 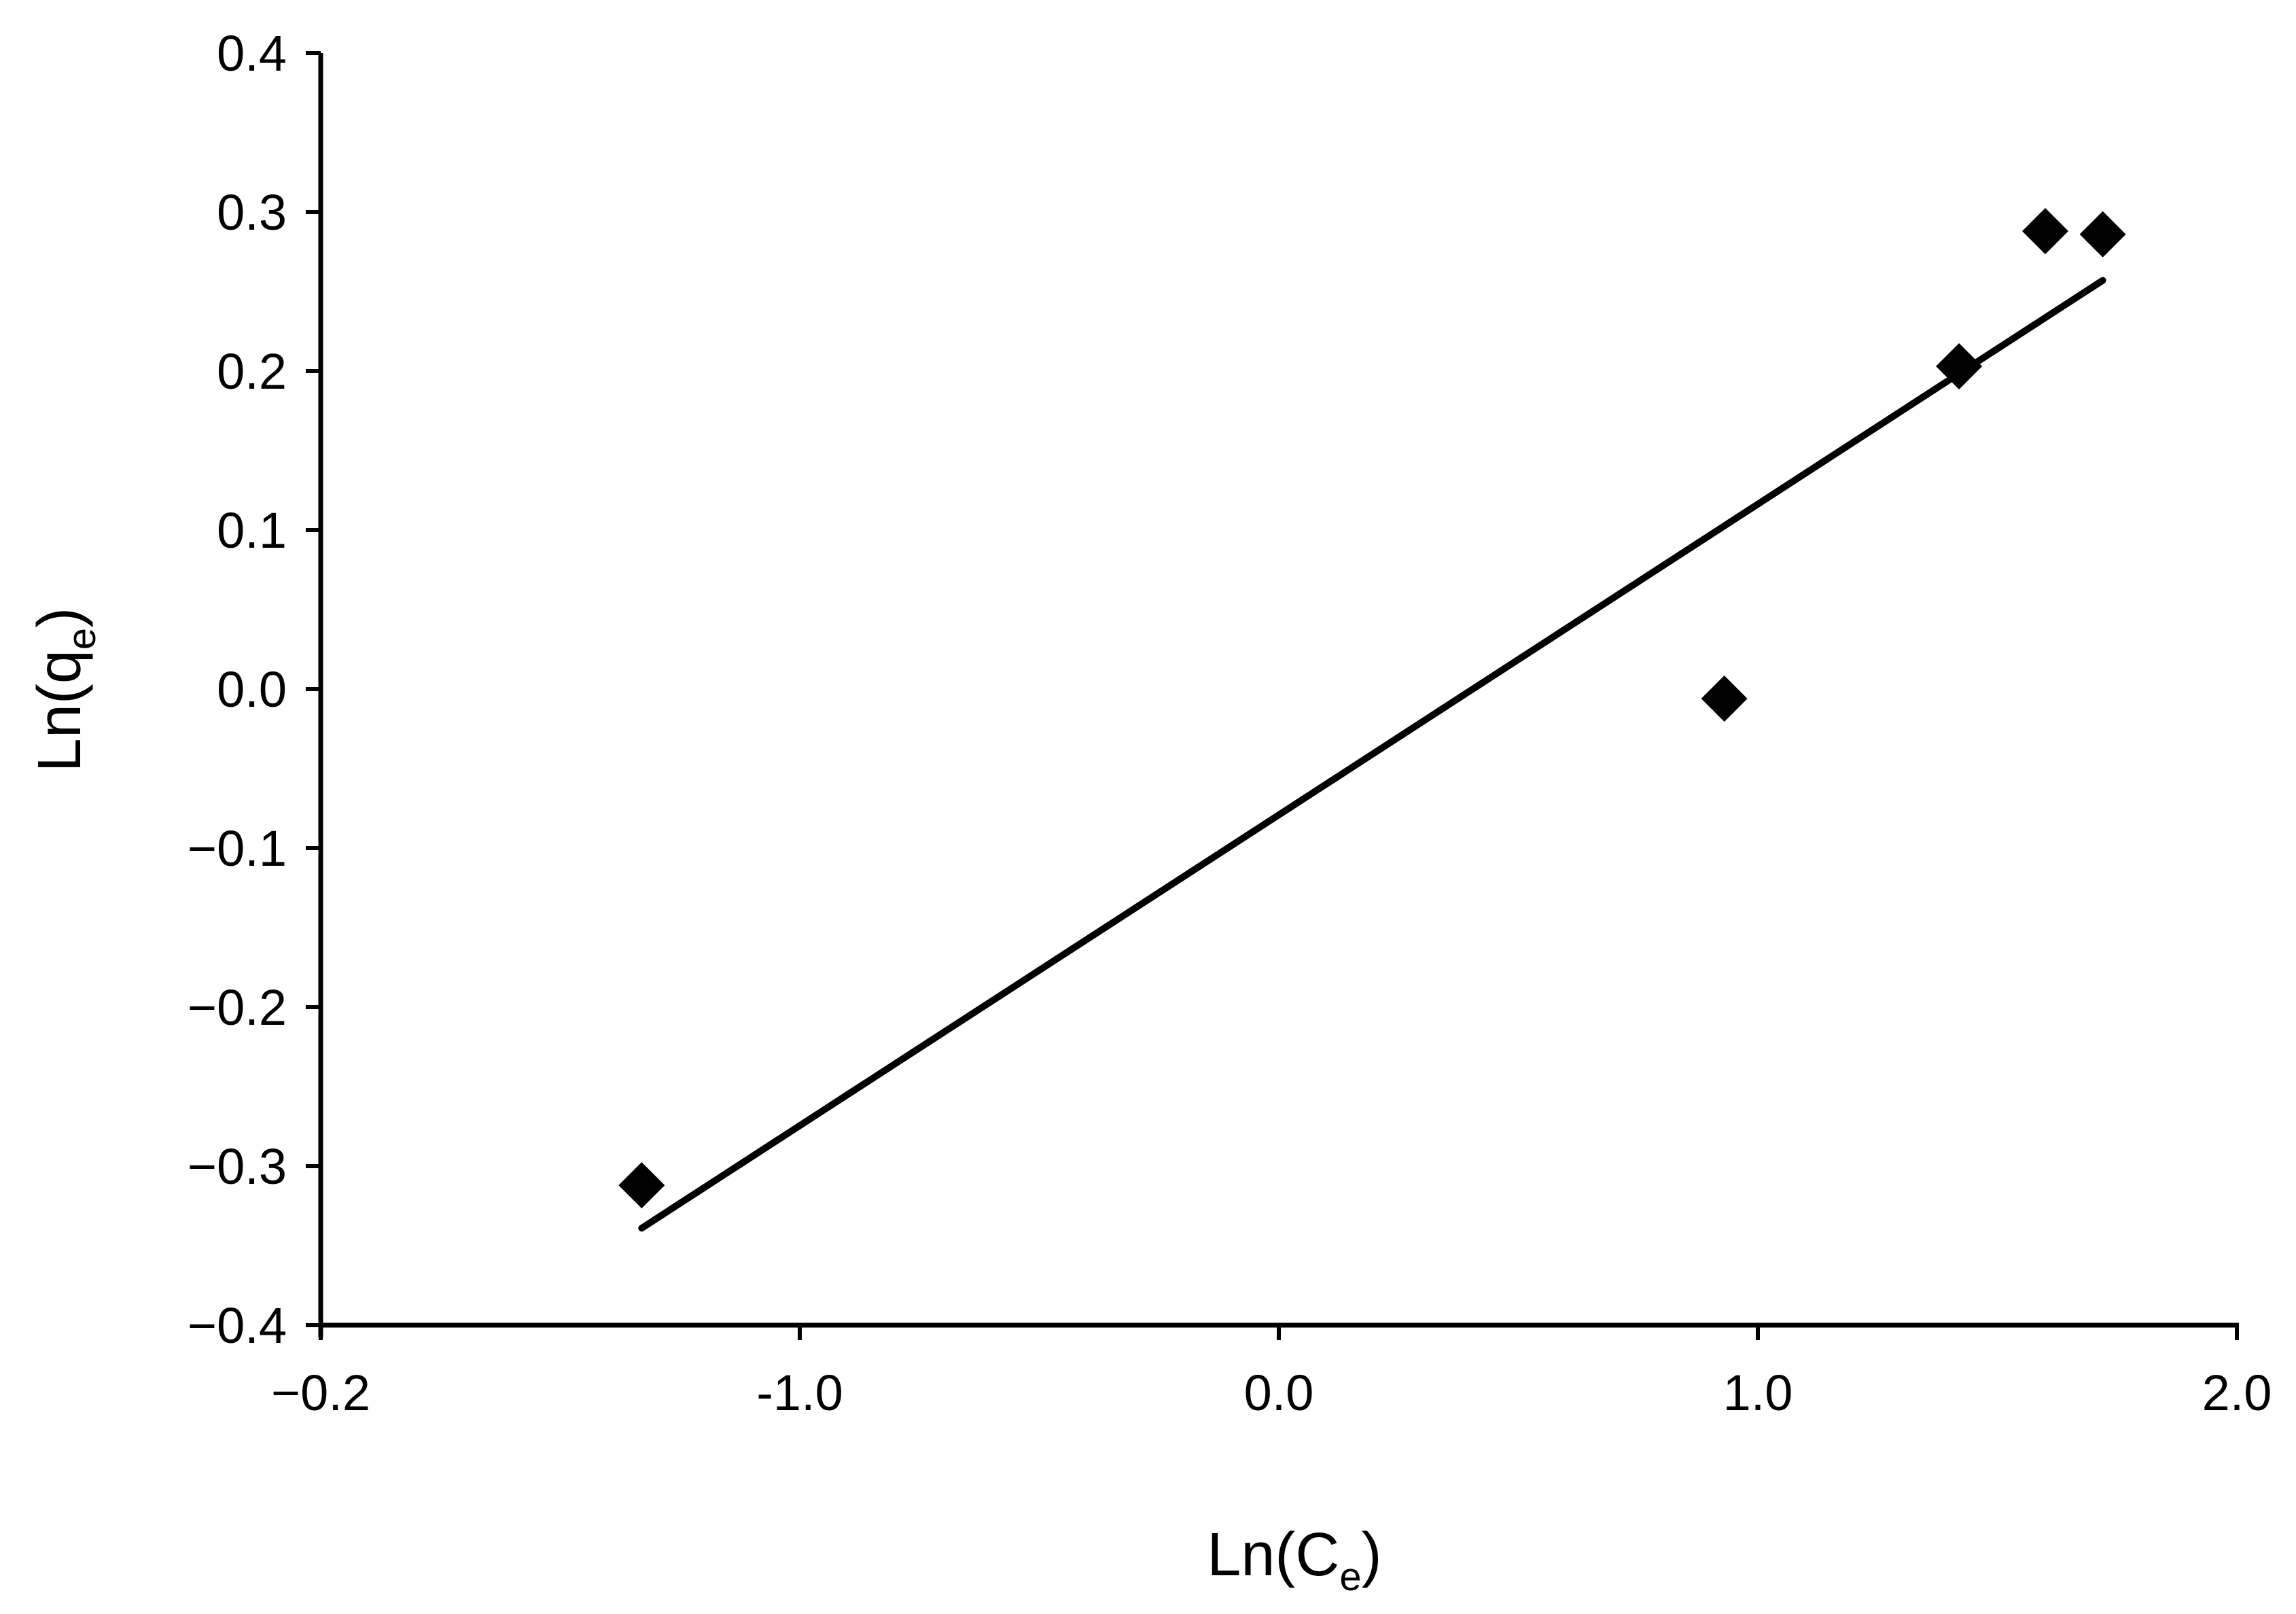 I want to click on x-tick-label: 0.0, so click(x=1279, y=1393).